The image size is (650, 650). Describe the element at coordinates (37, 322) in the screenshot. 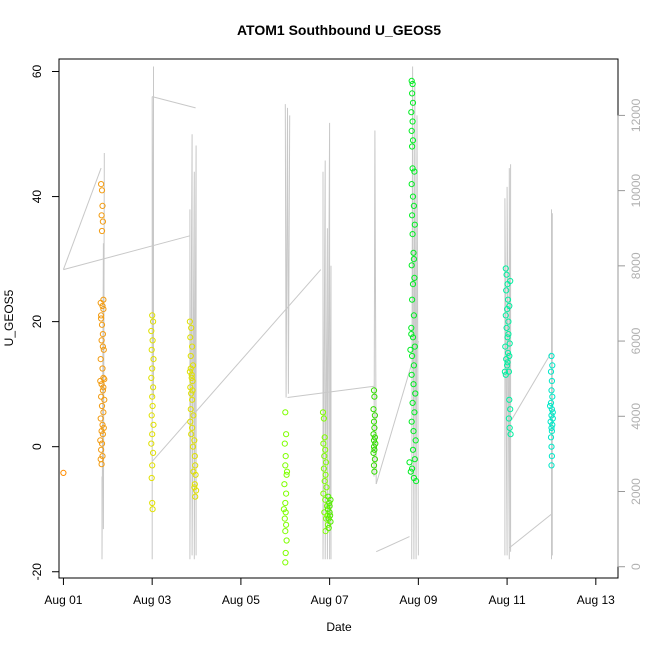

I see `y-tick-label: 20` at that location.